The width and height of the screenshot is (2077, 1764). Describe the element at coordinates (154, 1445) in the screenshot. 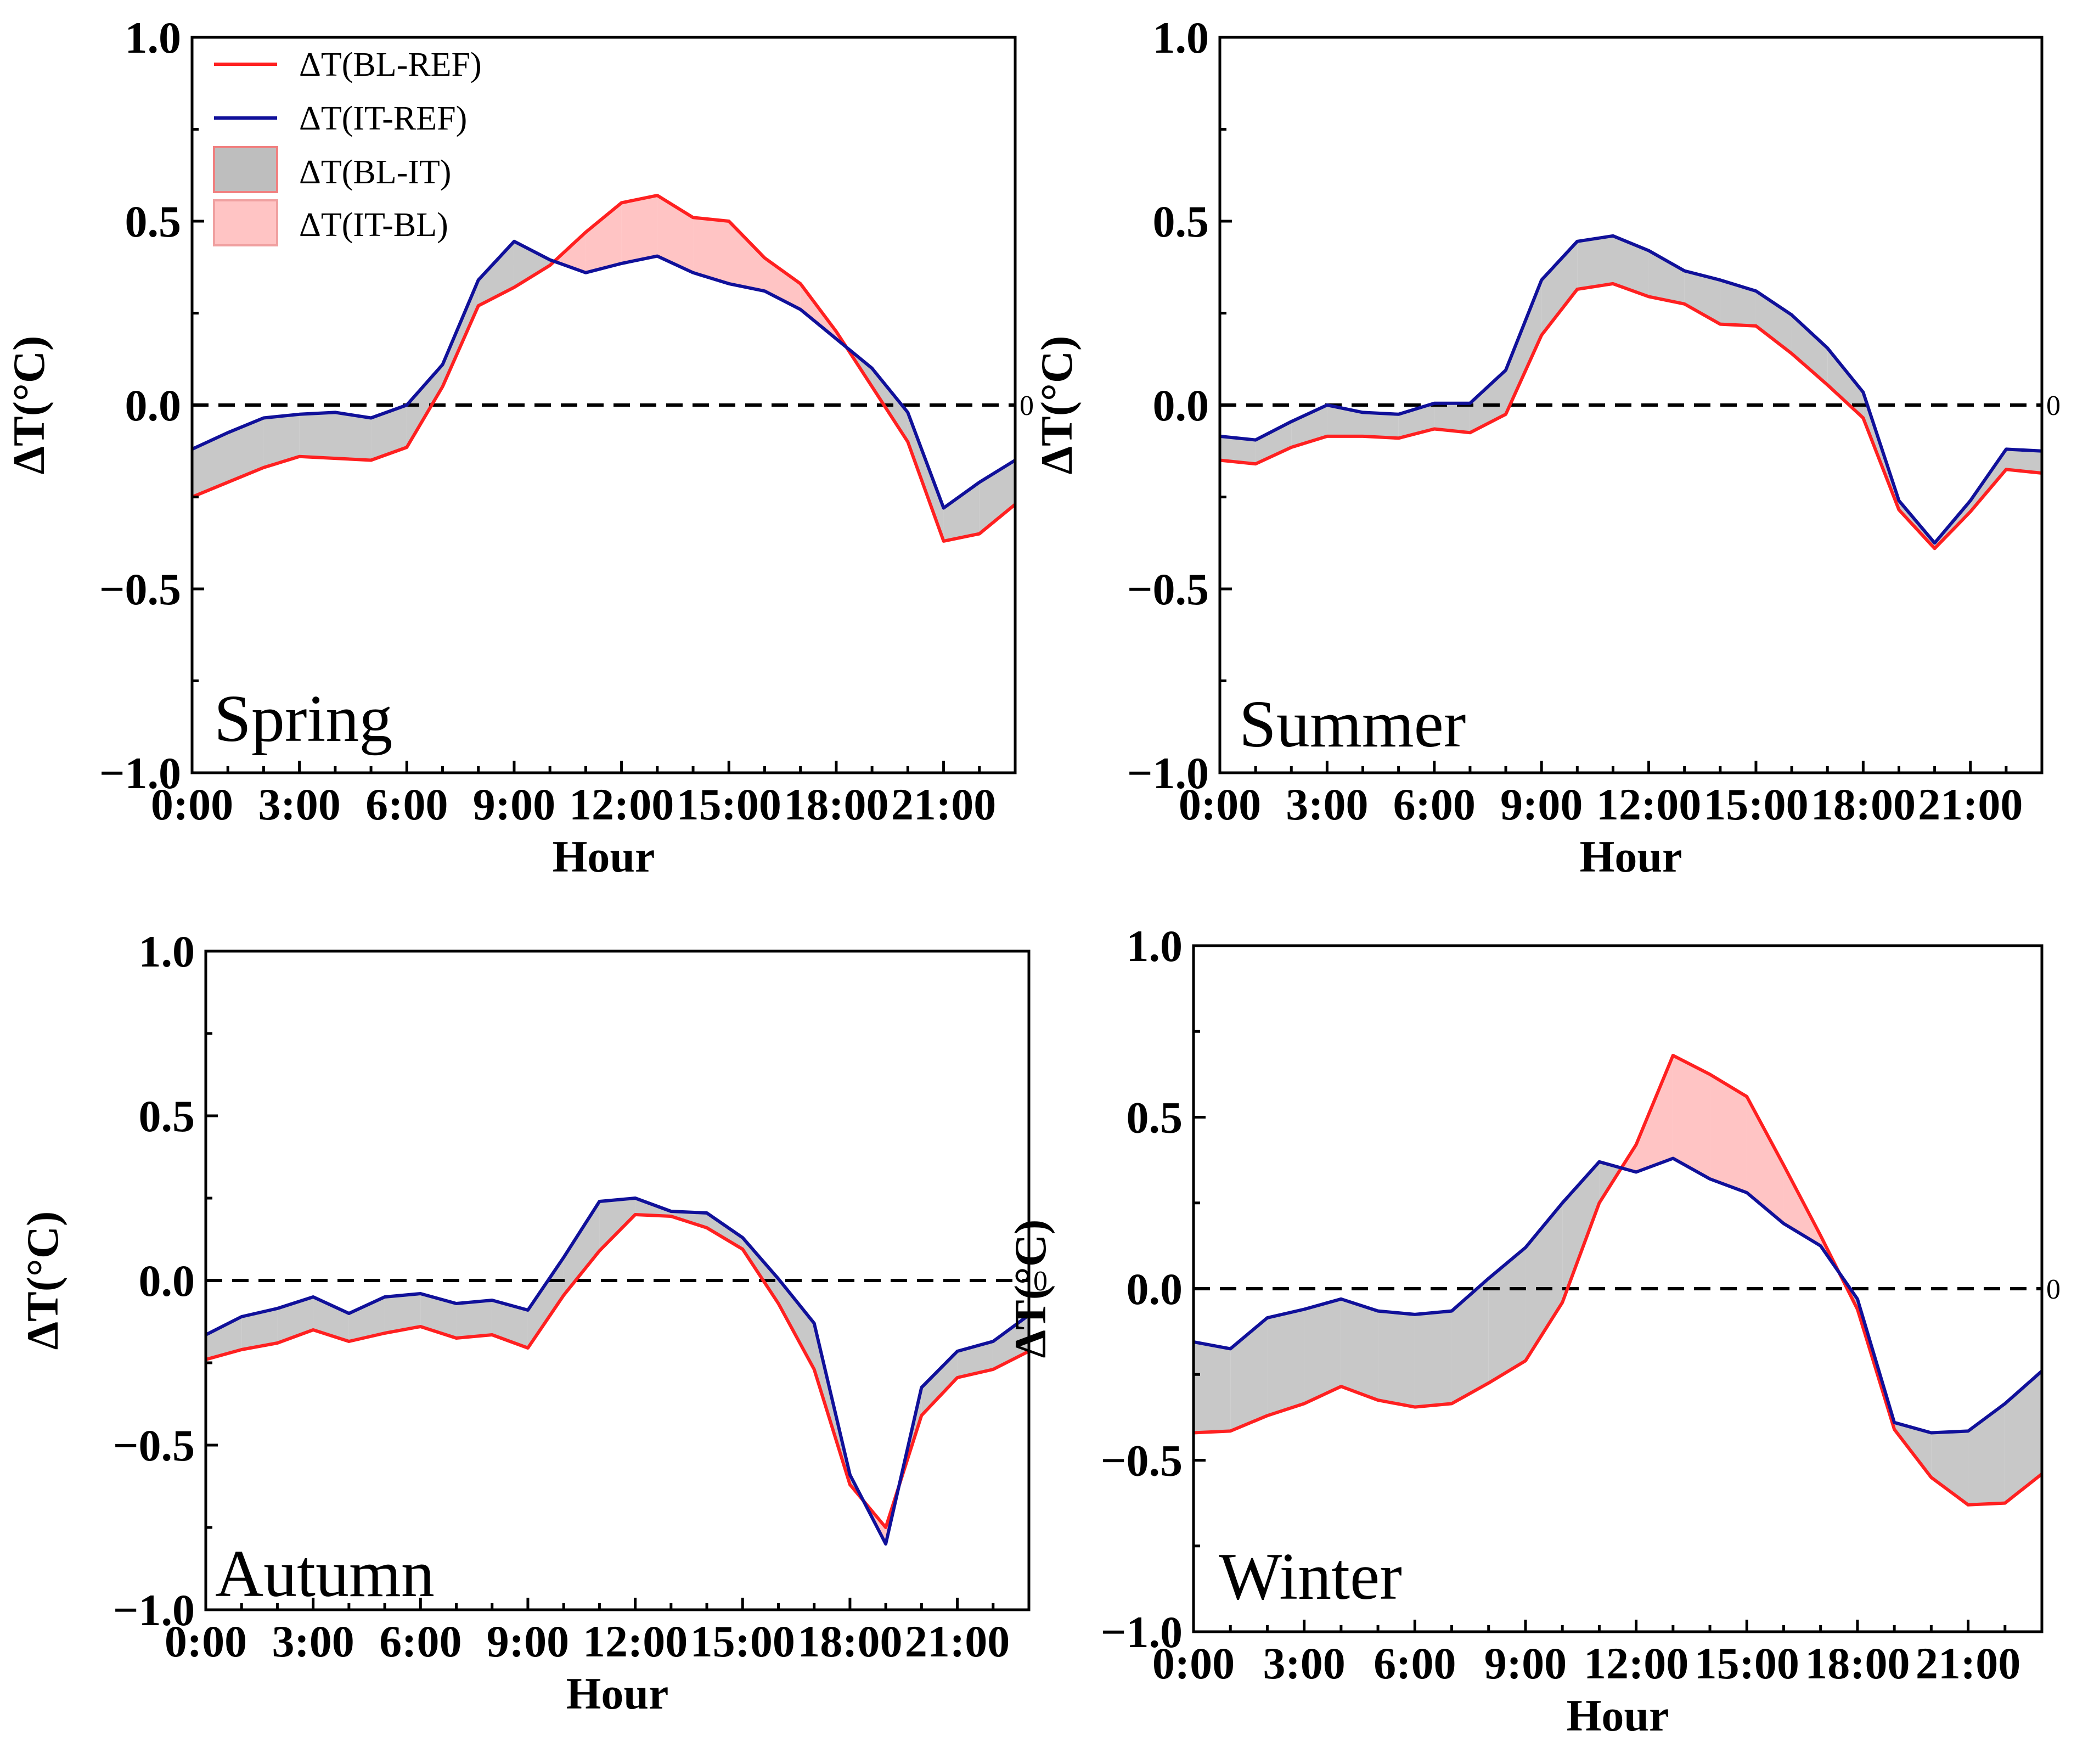

I see `y-tick-label: −0.5` at that location.